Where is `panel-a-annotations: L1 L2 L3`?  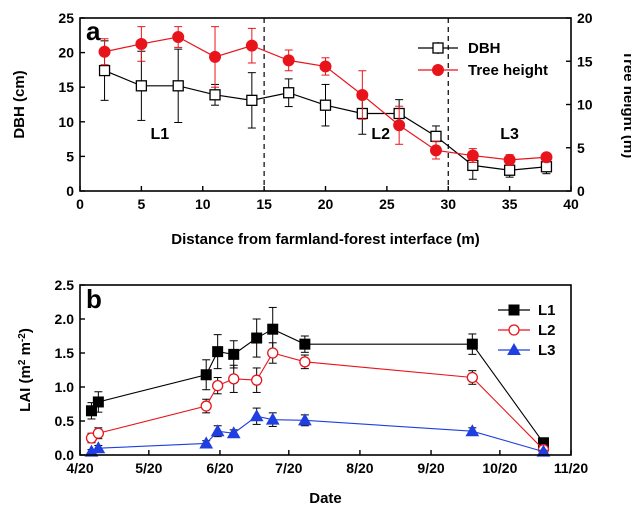
panel-a-annotations: L1 L2 L3 is located at coordinates (334, 134).